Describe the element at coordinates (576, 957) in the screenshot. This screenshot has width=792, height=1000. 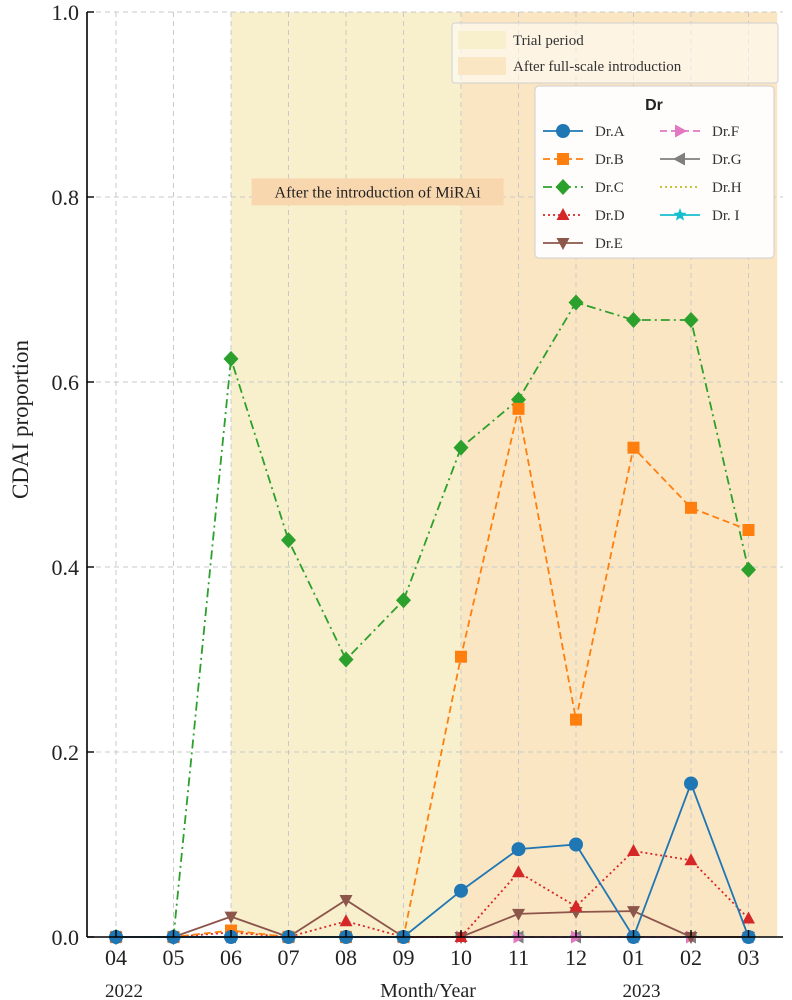
I see `x-tick-label: 12` at that location.